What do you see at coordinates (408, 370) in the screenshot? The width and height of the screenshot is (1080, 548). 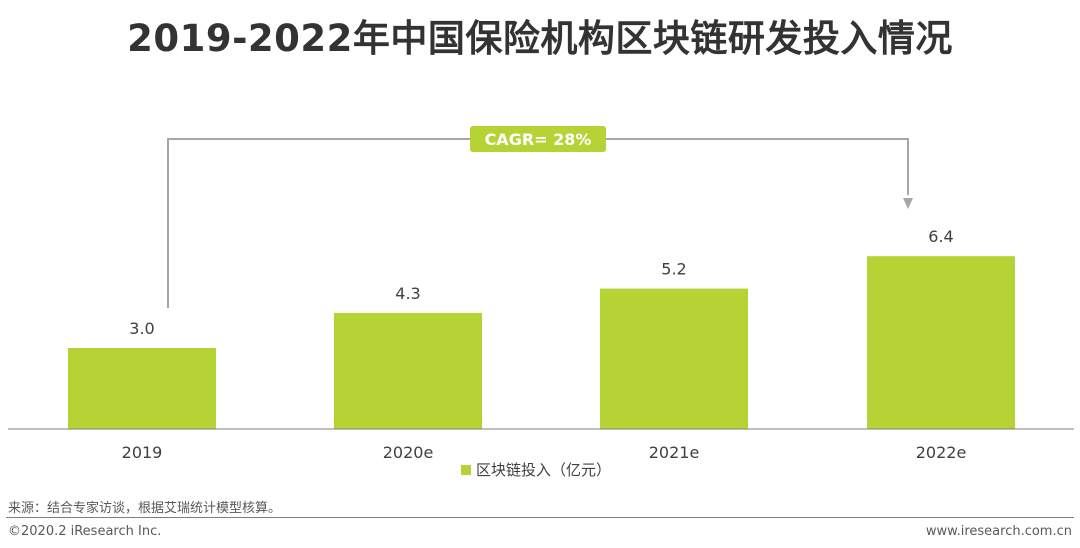 I see `bar-2020e` at bounding box center [408, 370].